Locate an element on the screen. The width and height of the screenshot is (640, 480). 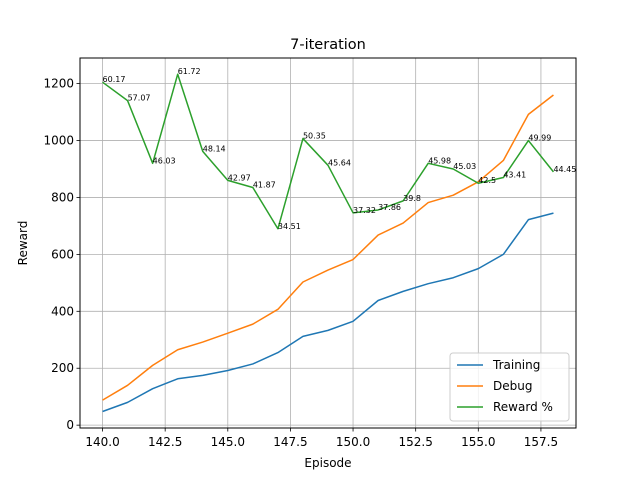
data-label: 60.17 is located at coordinates (114, 79).